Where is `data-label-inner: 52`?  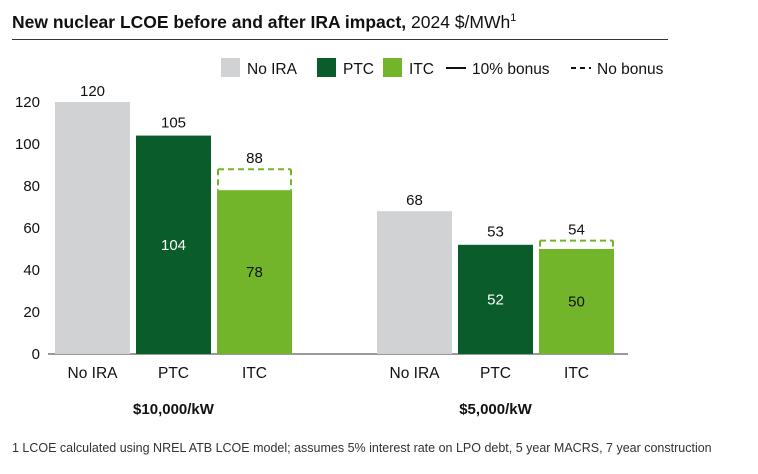
data-label-inner: 52 is located at coordinates (495, 299).